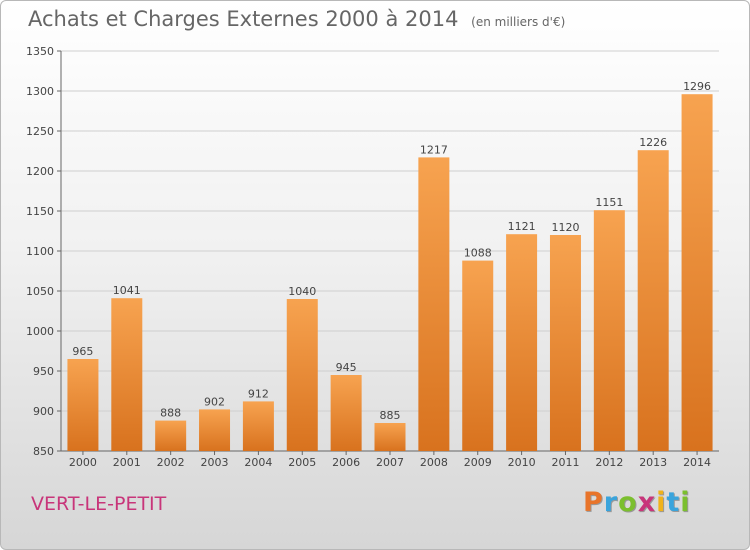 This screenshot has height=550, width=750. What do you see at coordinates (390, 415) in the screenshot?
I see `value-label: 885` at bounding box center [390, 415].